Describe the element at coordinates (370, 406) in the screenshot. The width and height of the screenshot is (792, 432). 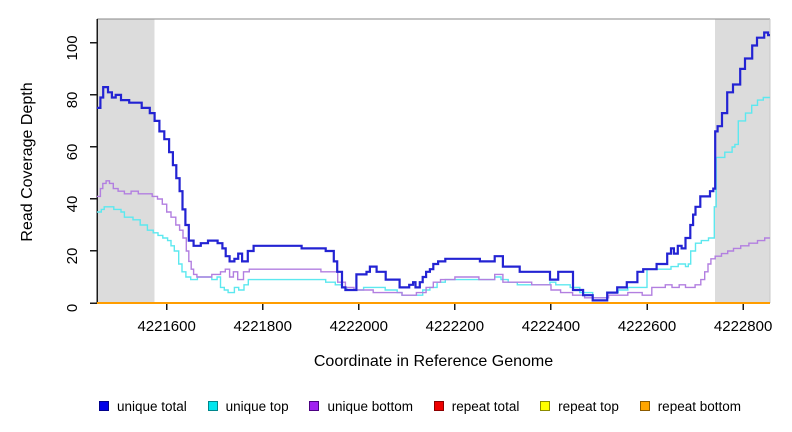
I see `legend-label-unique-bottom: unique bottom` at that location.